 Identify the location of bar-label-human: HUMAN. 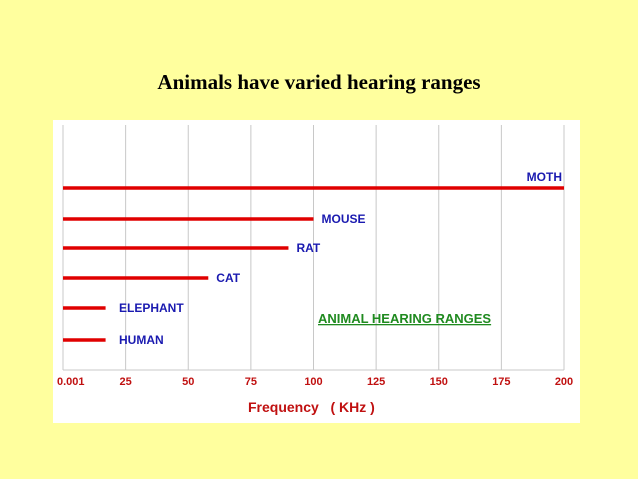
(141, 340).